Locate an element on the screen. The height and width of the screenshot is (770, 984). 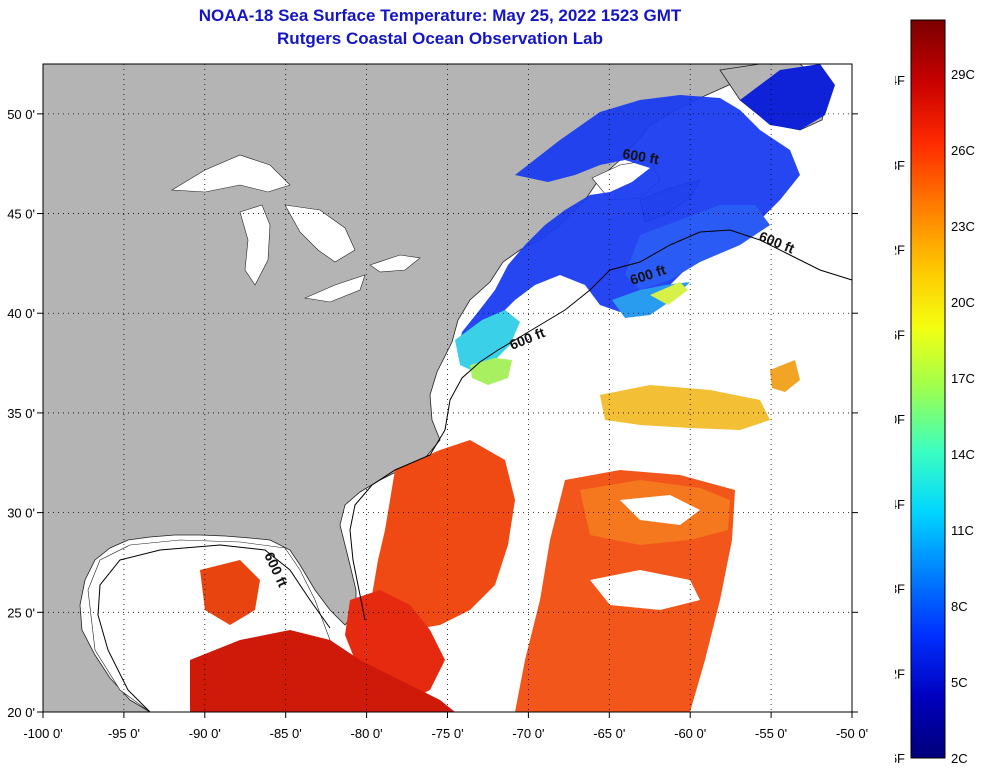
fahrenheit-tick-label: 36F is located at coordinates (900, 758).